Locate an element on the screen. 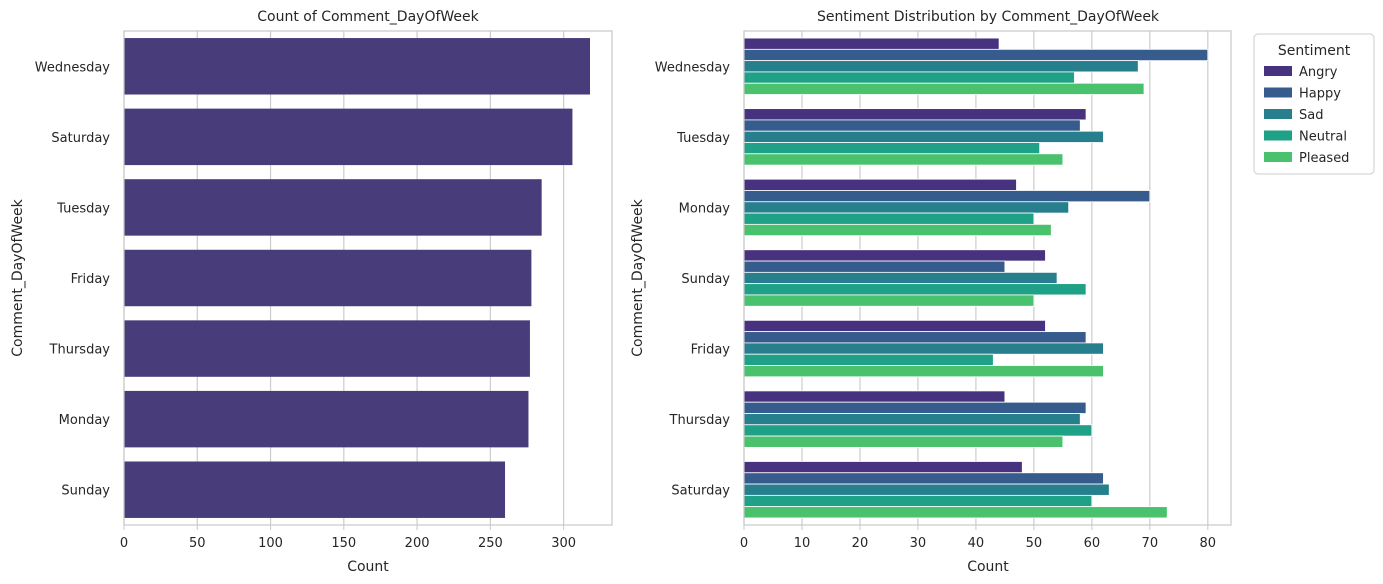 This screenshot has height=584, width=1383. sentiment-bar-wednesday-neutral is located at coordinates (909, 77).